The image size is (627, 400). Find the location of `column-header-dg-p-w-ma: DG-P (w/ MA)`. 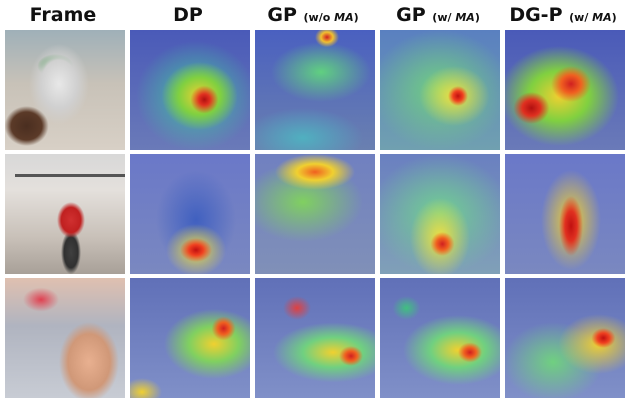

column-header-dg-p-w-ma: DG-P (w/ MA) is located at coordinates (563, 15).